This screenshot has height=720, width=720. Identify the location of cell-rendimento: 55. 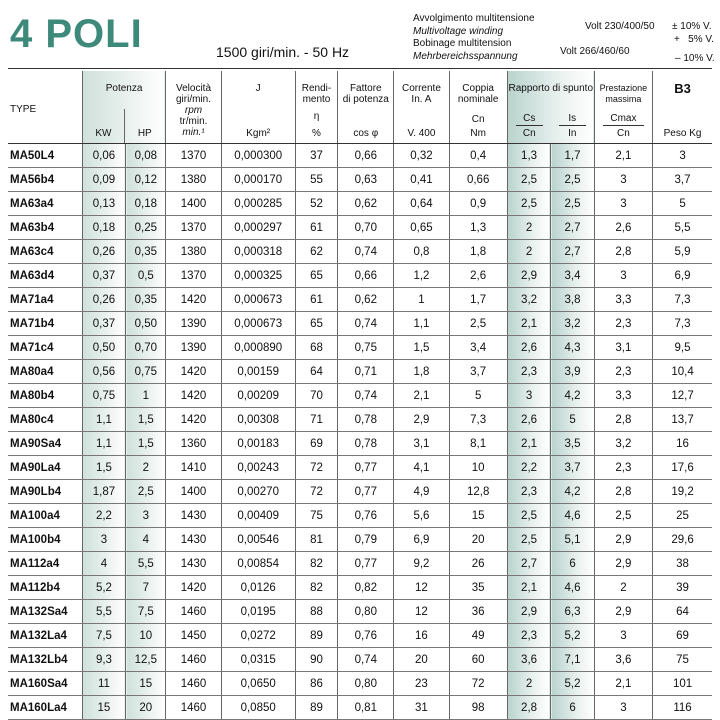
(317, 179).